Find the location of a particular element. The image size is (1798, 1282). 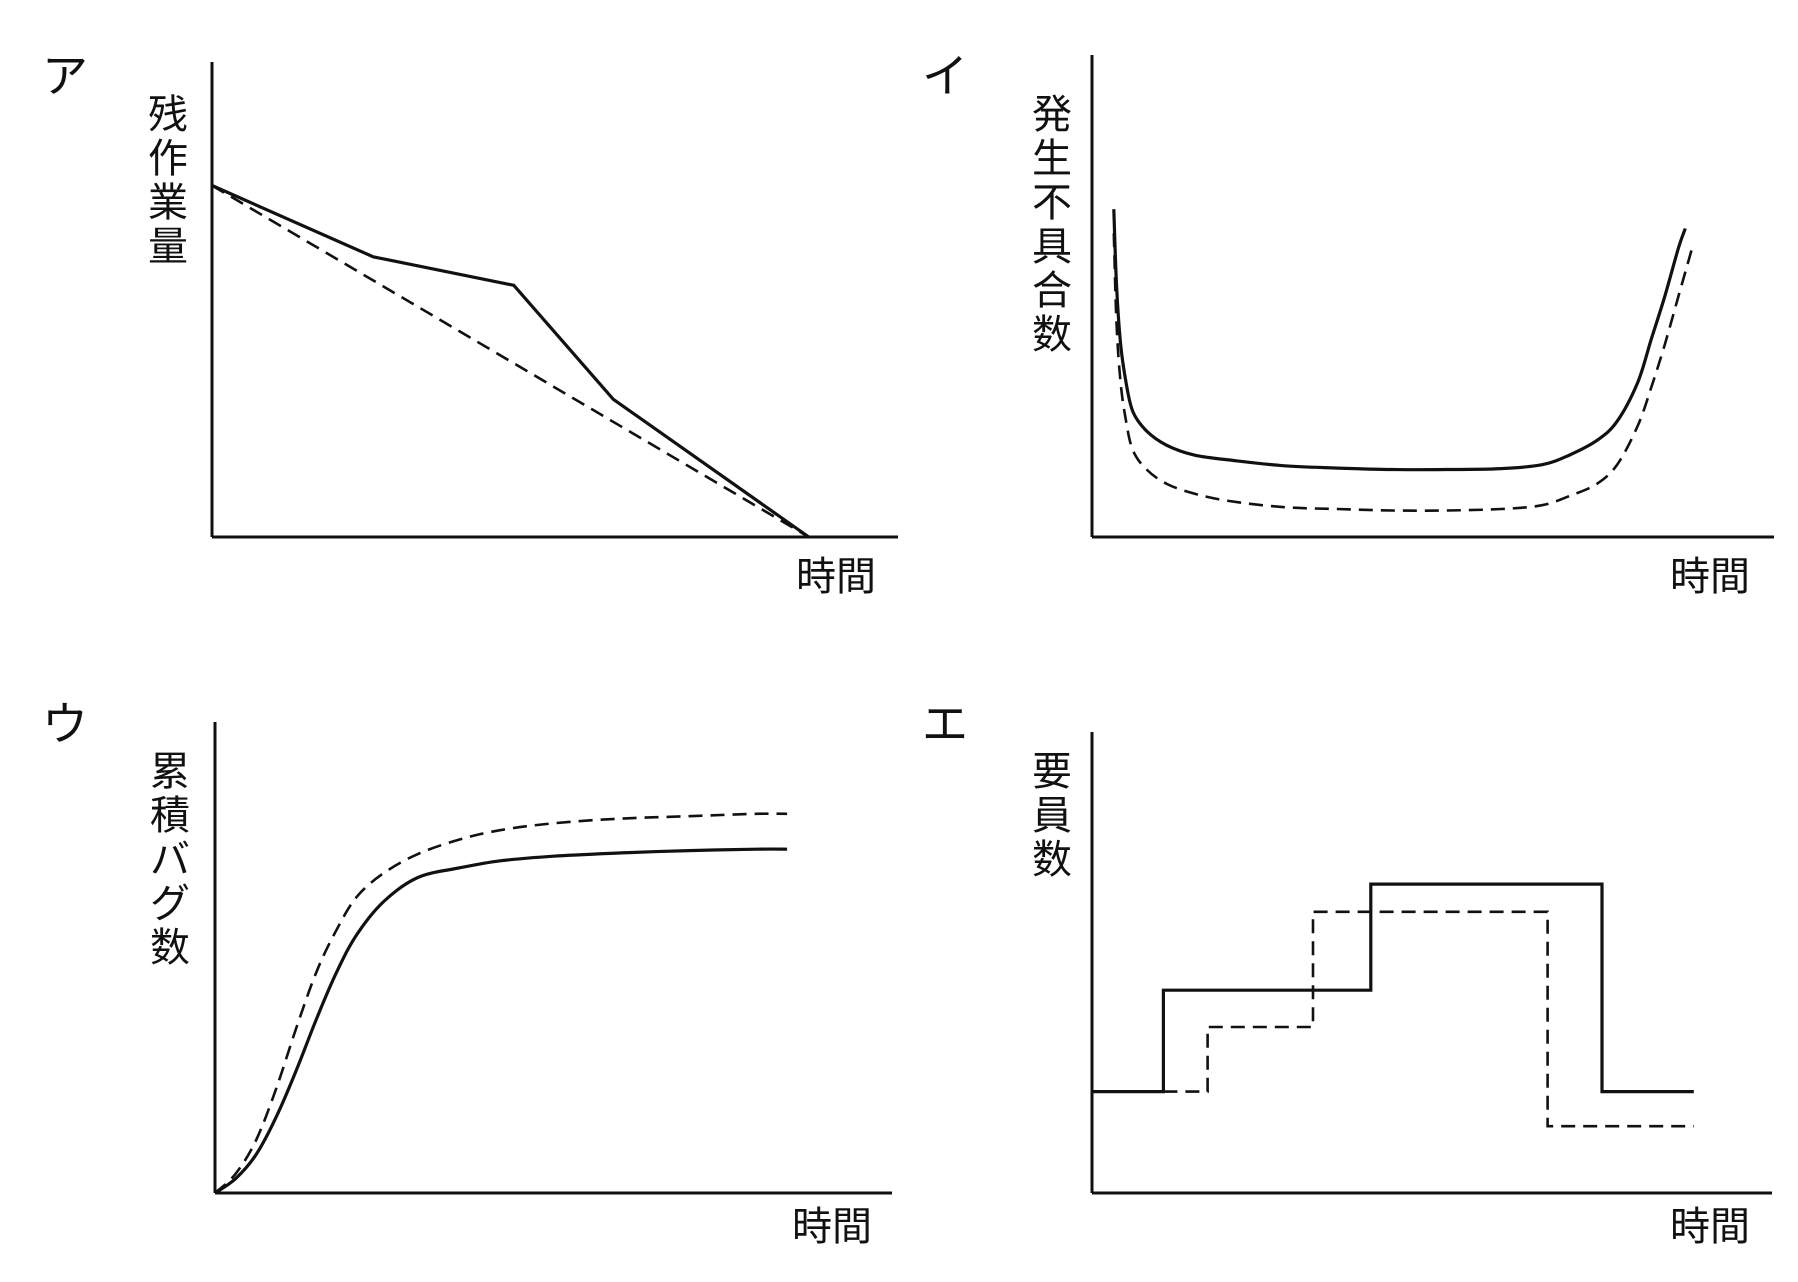

panel-label: ア is located at coordinates (65, 76).